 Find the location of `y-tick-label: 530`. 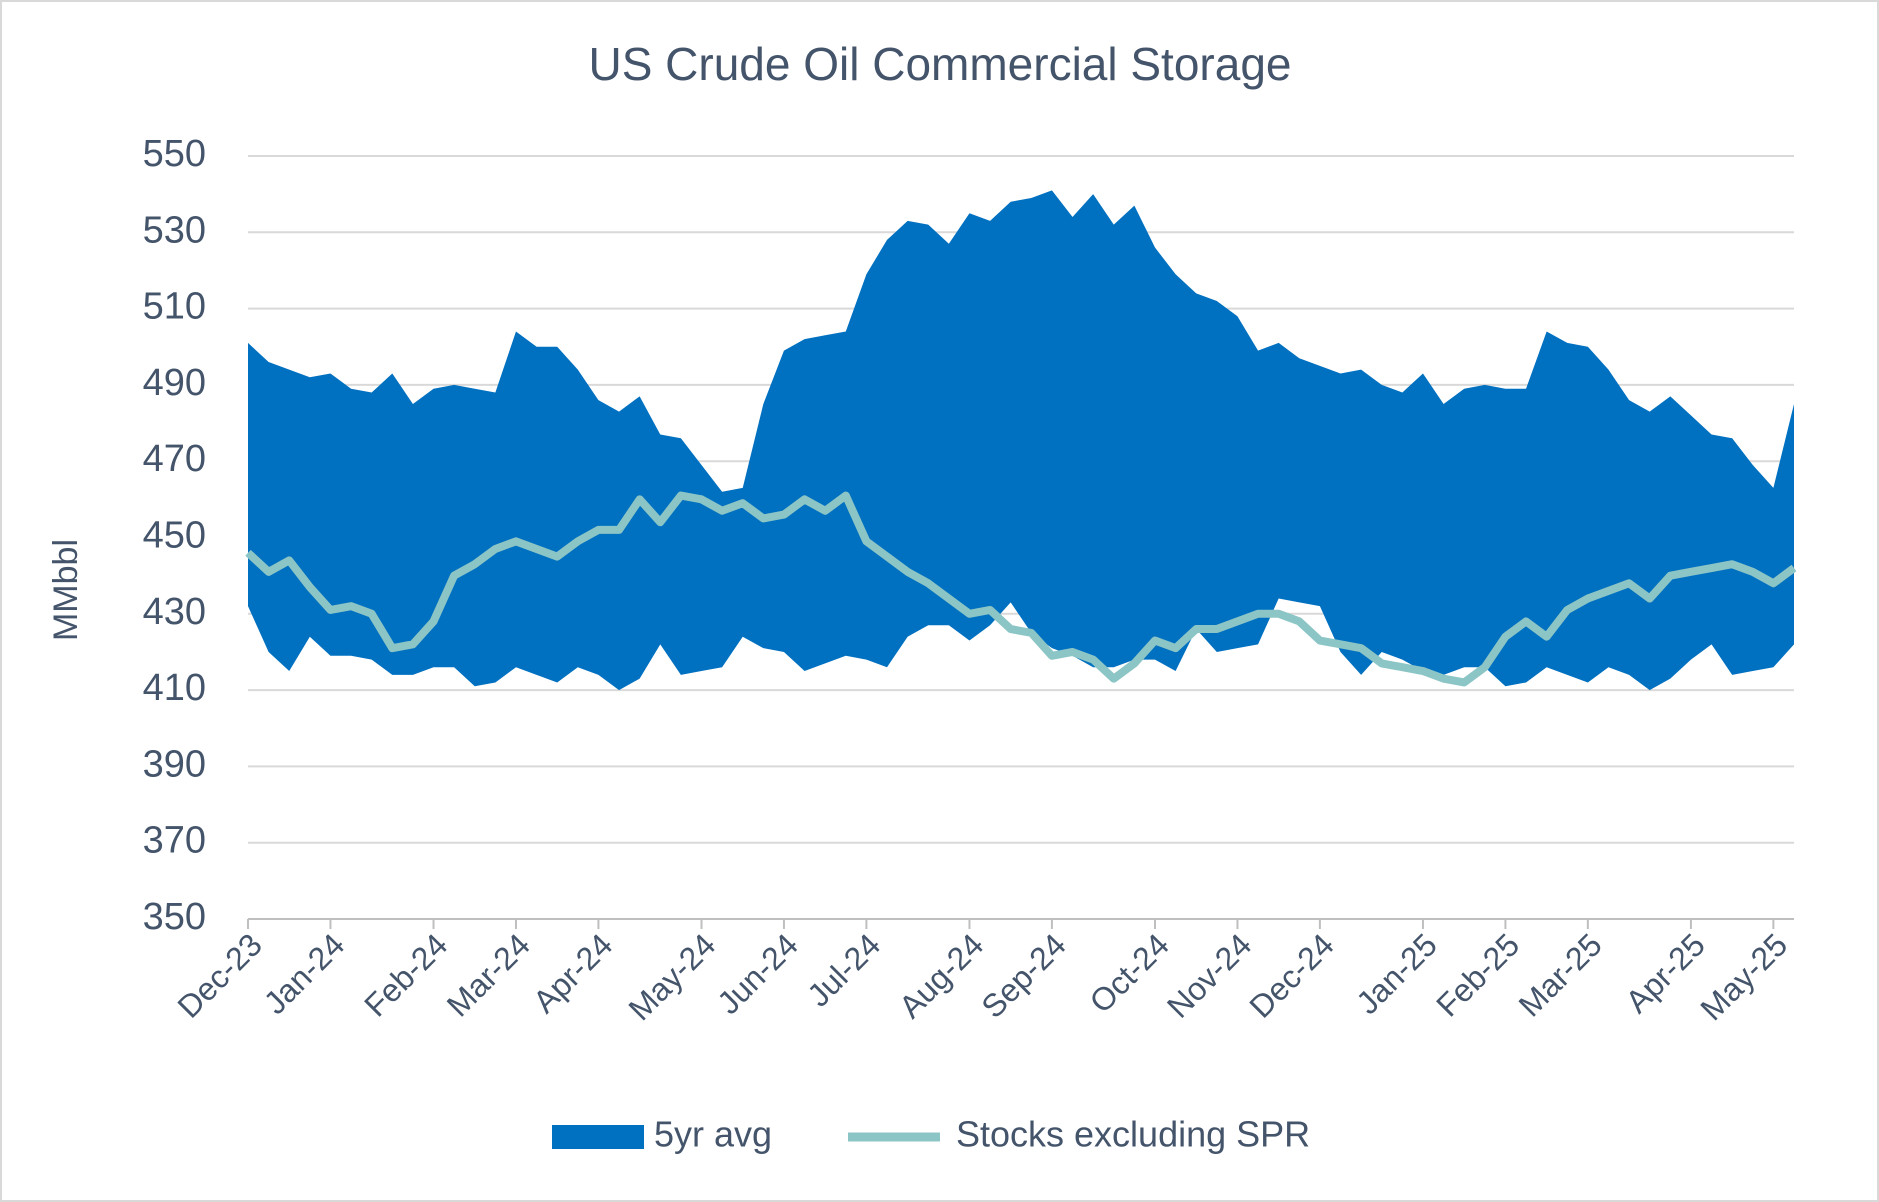

y-tick-label: 530 is located at coordinates (174, 230).